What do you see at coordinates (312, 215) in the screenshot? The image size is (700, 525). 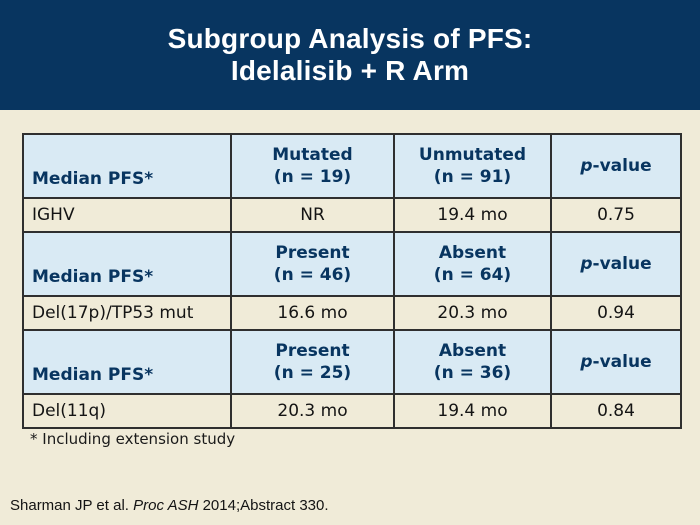 I see `row-ighv-mutated-value: NR` at bounding box center [312, 215].